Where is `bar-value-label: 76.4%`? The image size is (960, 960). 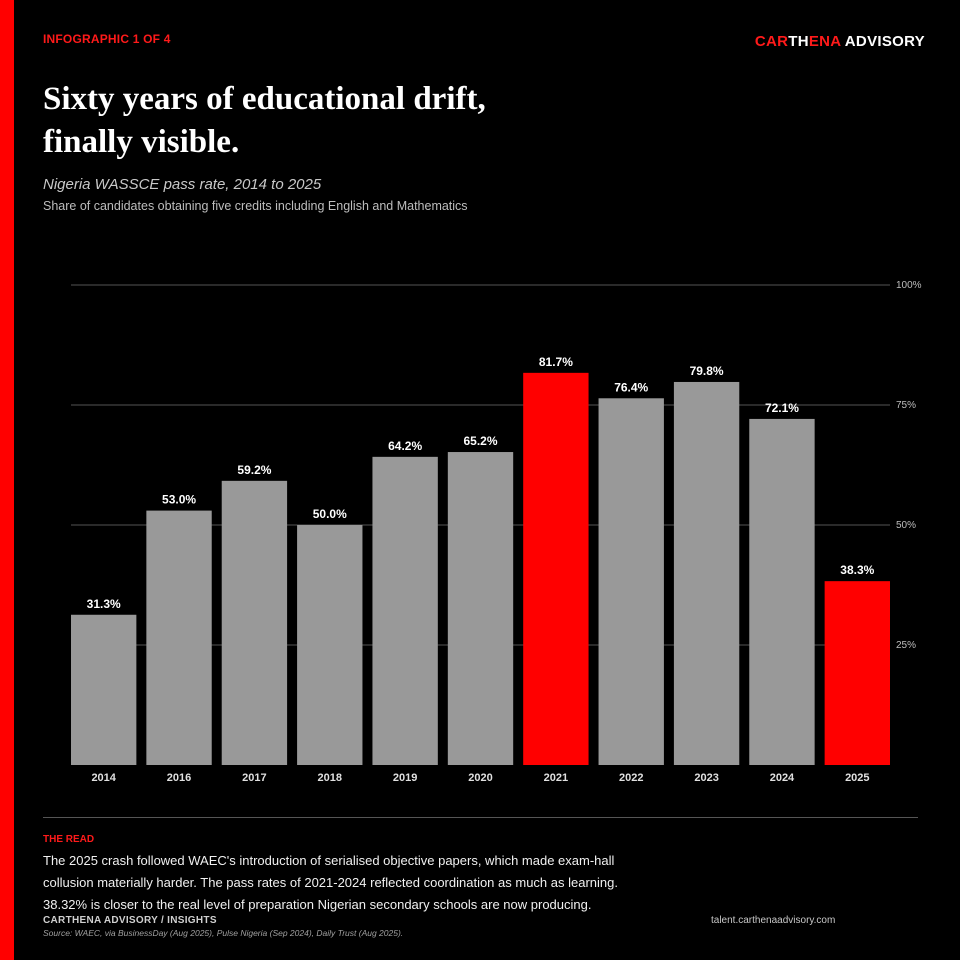
bar-value-label: 76.4% is located at coordinates (631, 387).